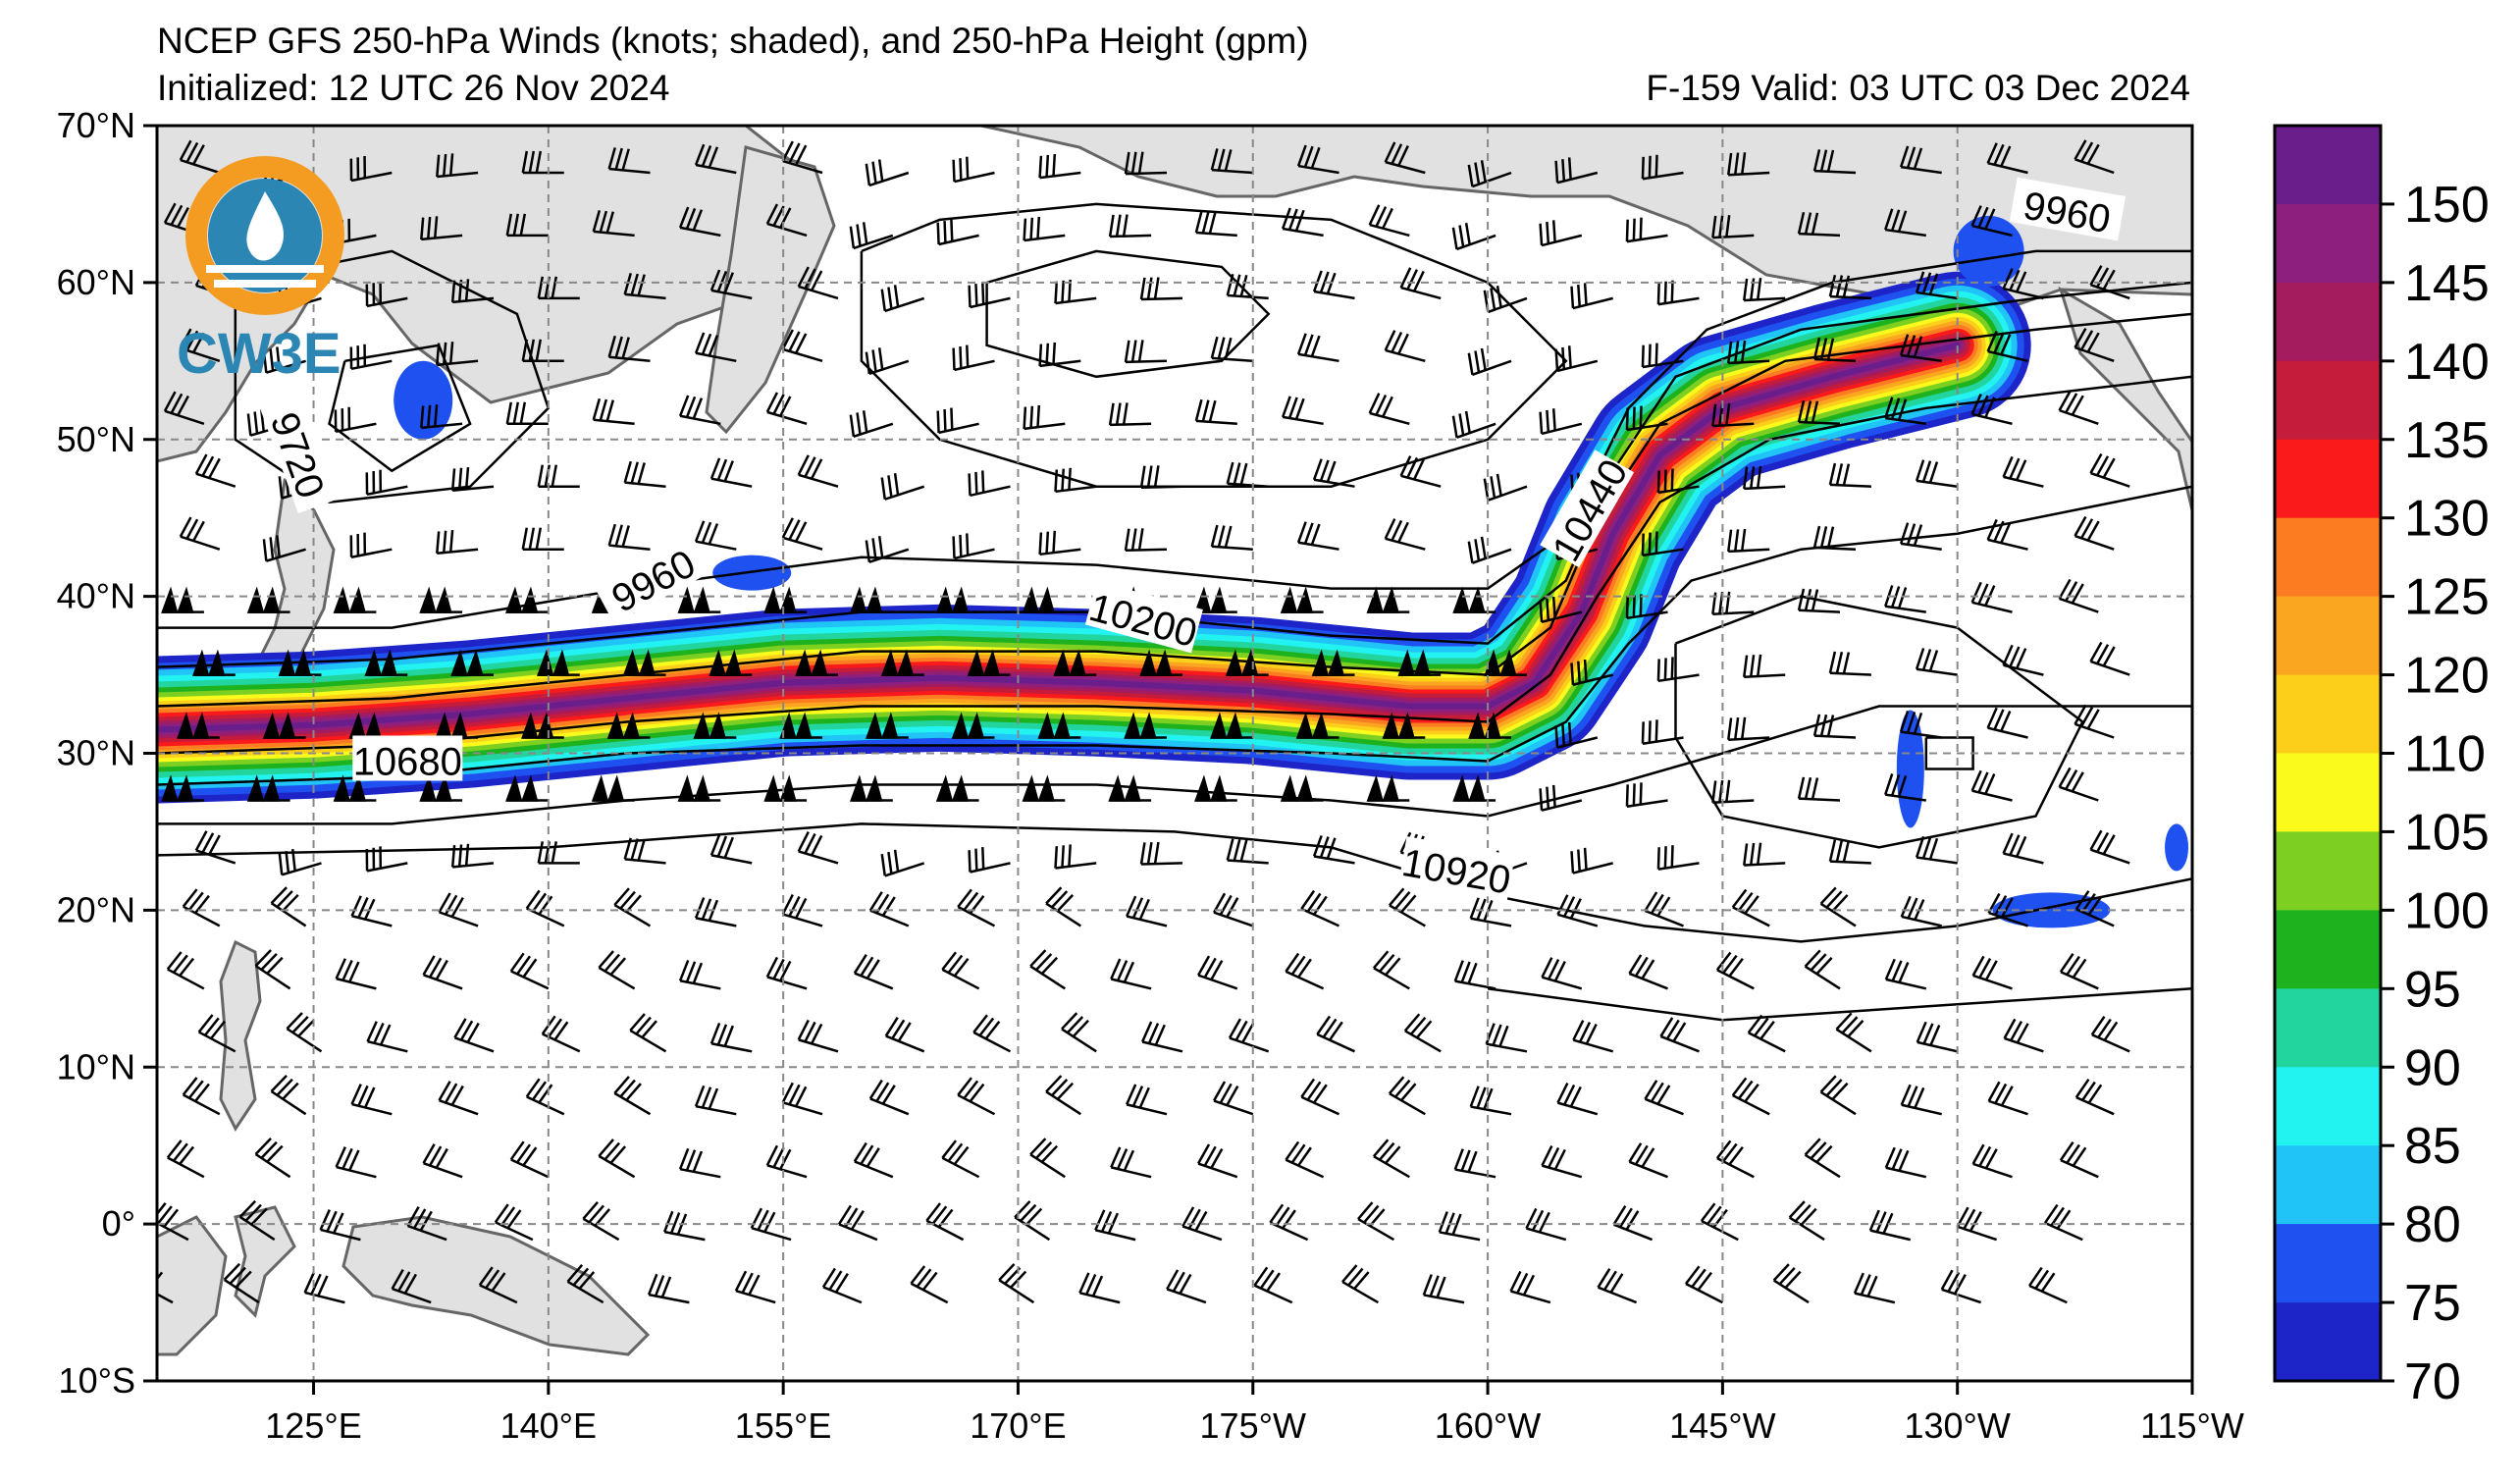  What do you see at coordinates (265, 1261) in the screenshot?
I see `sulawesi` at bounding box center [265, 1261].